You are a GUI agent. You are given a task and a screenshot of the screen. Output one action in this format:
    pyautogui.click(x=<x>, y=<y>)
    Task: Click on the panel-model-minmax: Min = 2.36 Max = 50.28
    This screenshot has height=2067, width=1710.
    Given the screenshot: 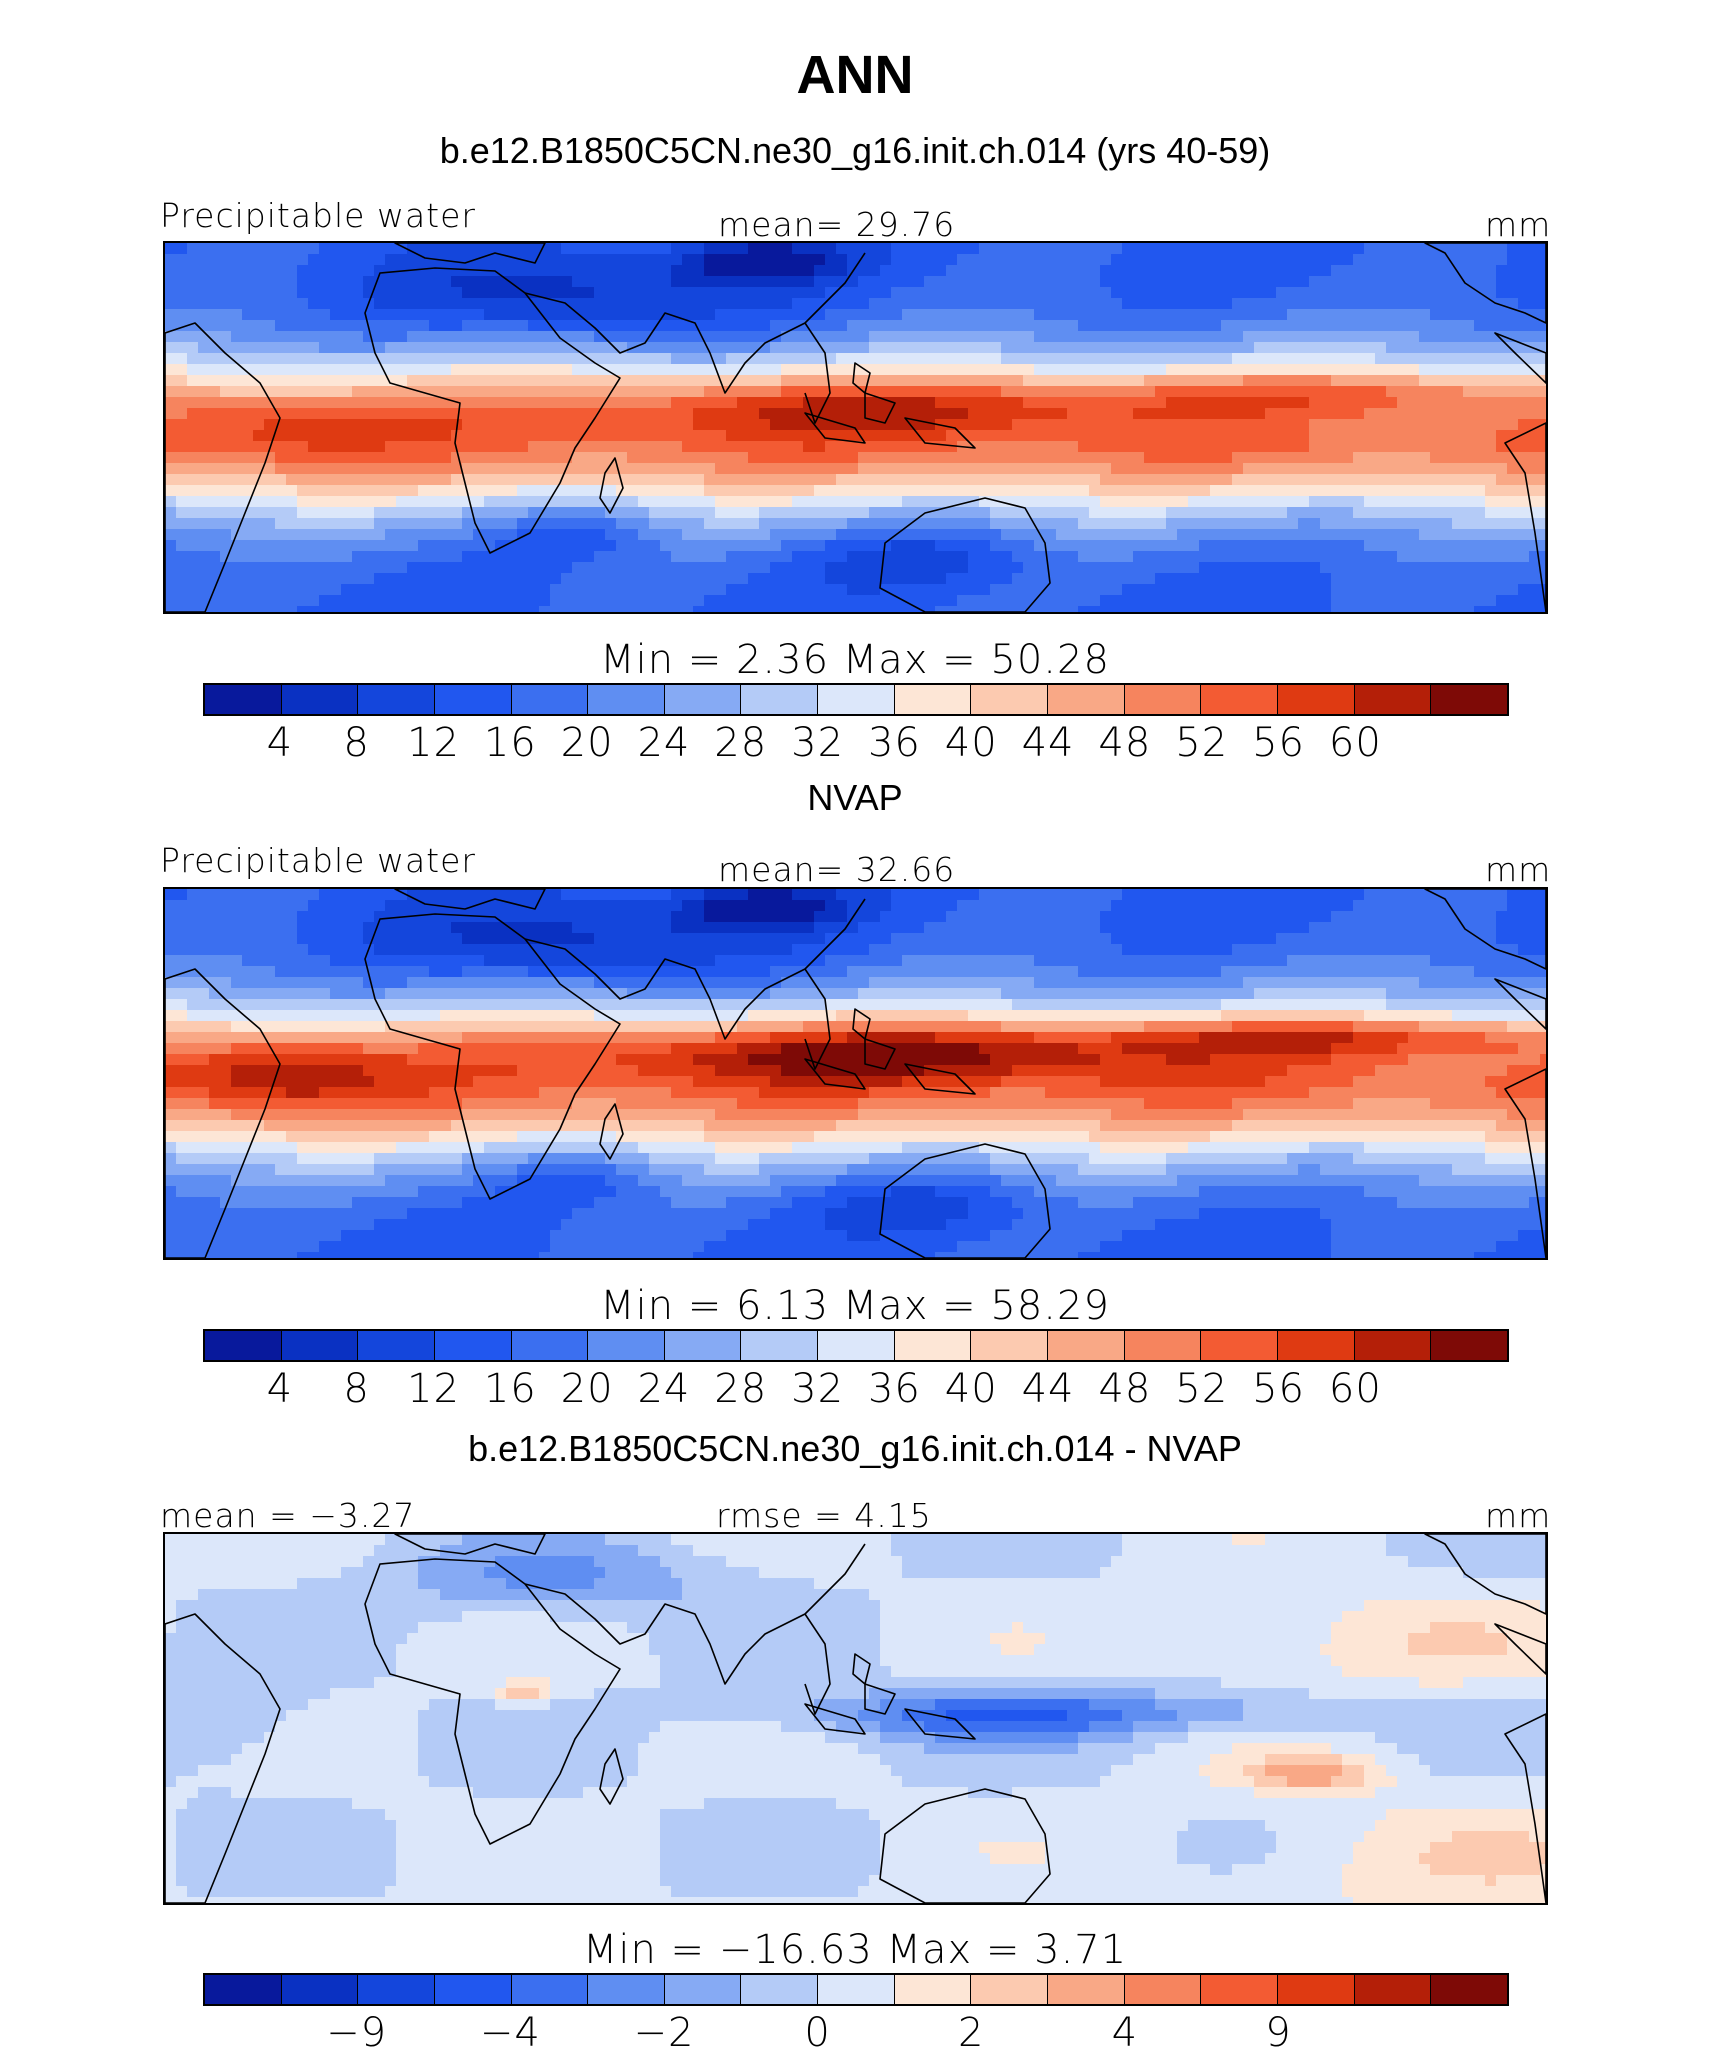 What is the action you would take?
    pyautogui.click(x=855, y=660)
    